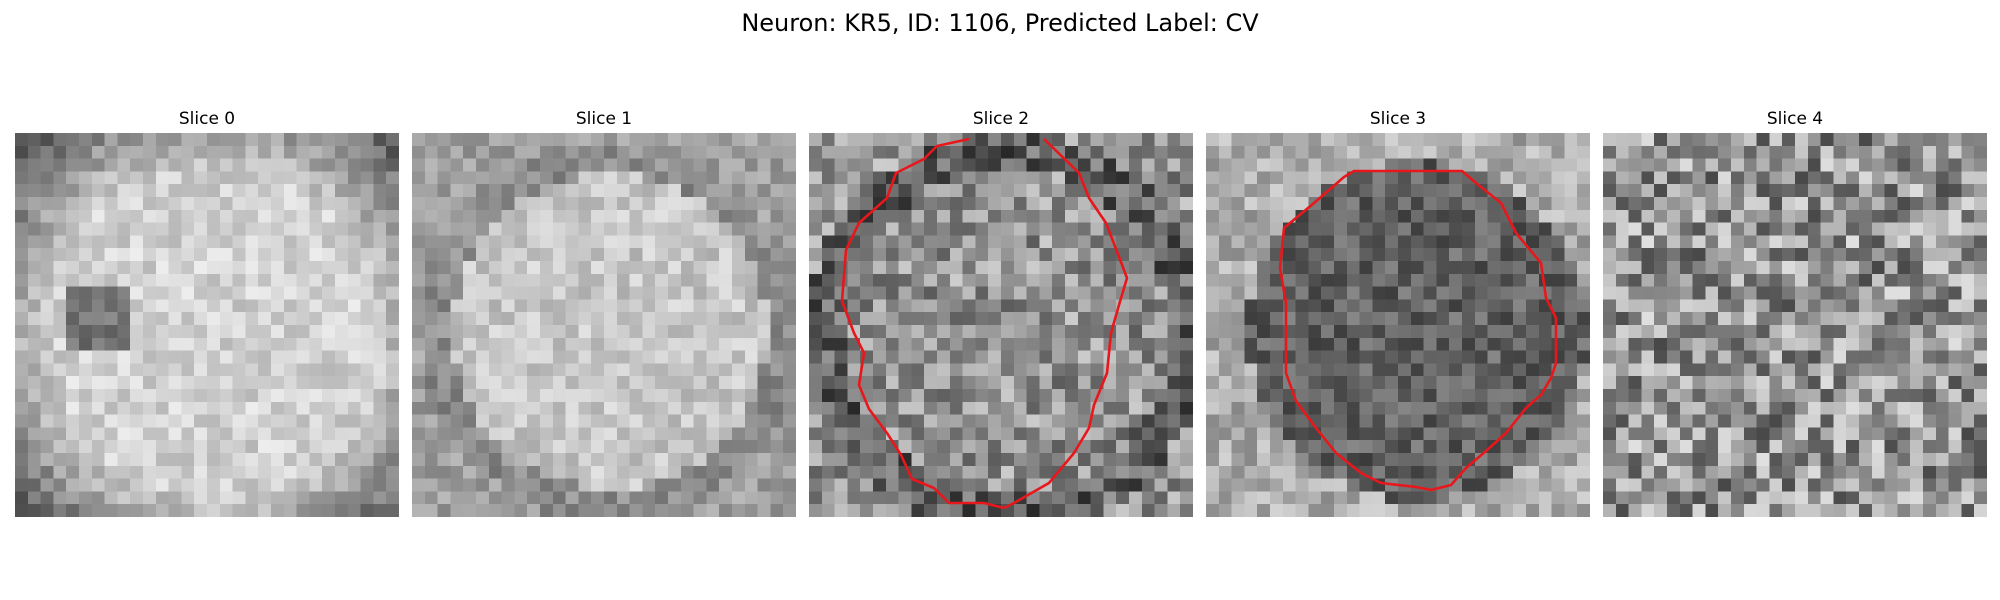 This screenshot has width=2000, height=600. Describe the element at coordinates (207, 119) in the screenshot. I see `slice-title: Slice 0` at that location.